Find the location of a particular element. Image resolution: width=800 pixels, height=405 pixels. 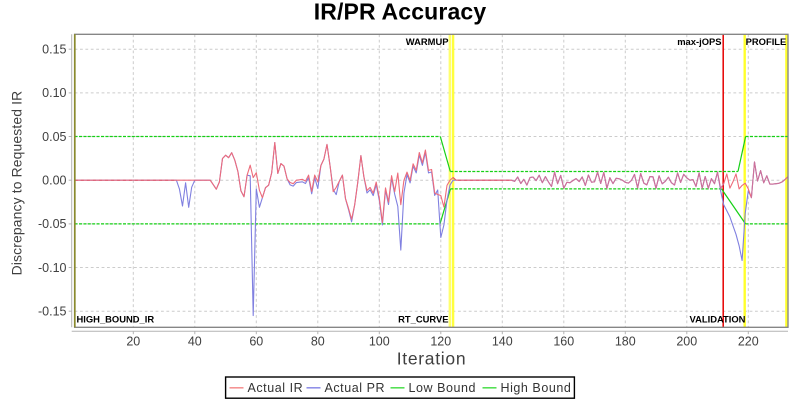

svg-text: WARMUP is located at coordinates (427, 41).